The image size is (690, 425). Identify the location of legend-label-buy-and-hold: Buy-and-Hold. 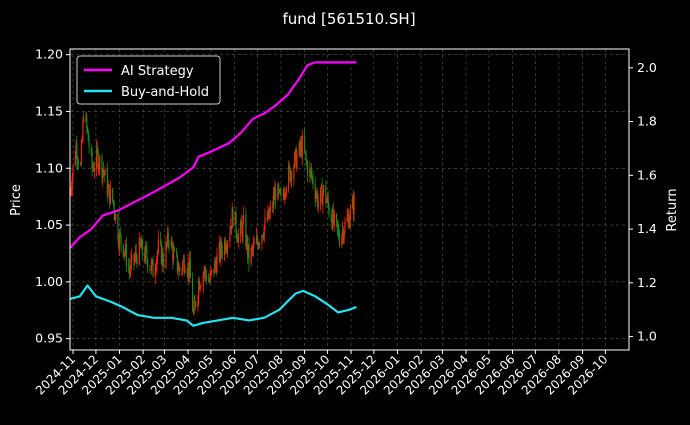
(165, 92).